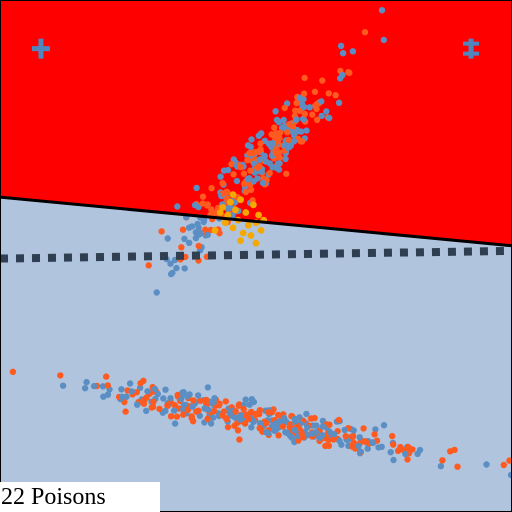 This screenshot has width=512, height=512. Describe the element at coordinates (255, 48) in the screenshot. I see `markers` at that location.